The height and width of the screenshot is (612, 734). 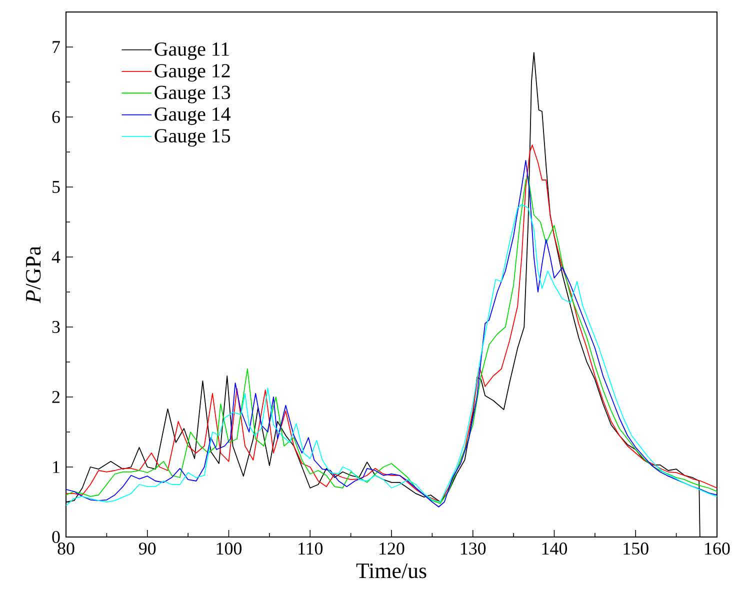 What do you see at coordinates (229, 548) in the screenshot?
I see `x-tick-label: 100` at bounding box center [229, 548].